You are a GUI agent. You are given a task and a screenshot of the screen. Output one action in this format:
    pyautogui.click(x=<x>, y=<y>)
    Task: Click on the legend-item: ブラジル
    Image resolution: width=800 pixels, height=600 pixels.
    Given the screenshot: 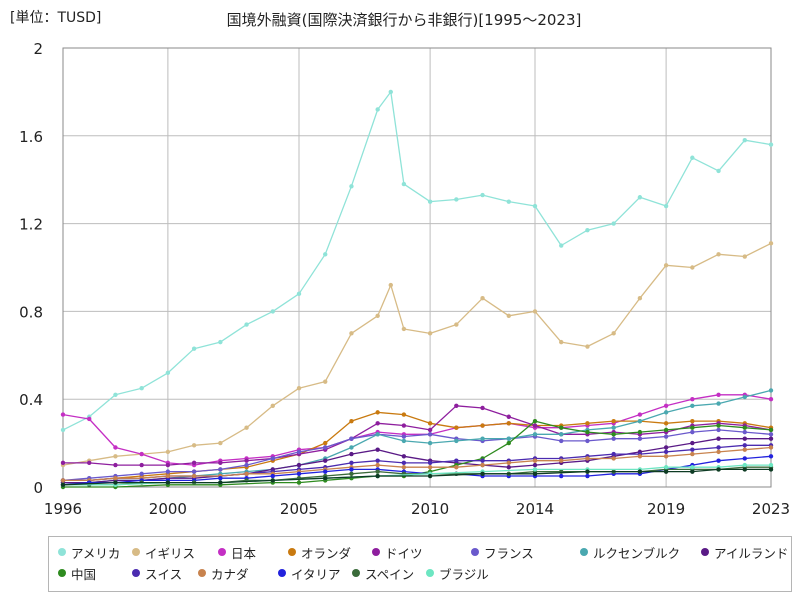 What is the action you would take?
    pyautogui.click(x=457, y=573)
    